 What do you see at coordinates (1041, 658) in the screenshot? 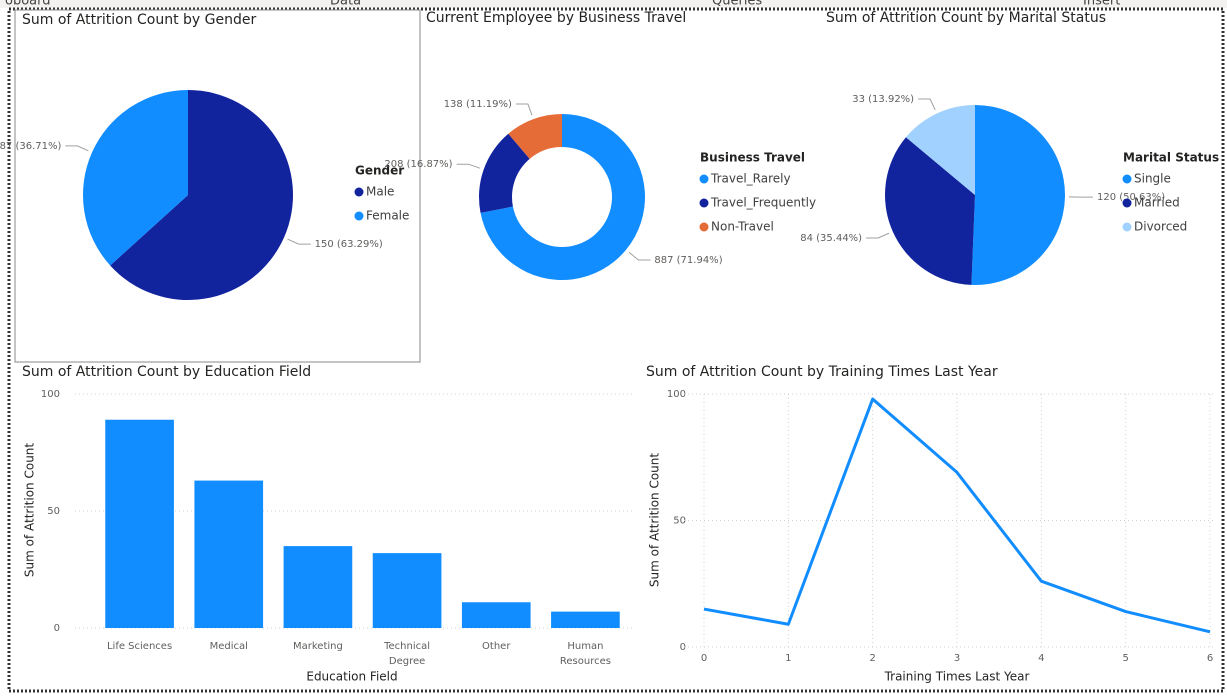
I see `x-tick-label: 4` at bounding box center [1041, 658].